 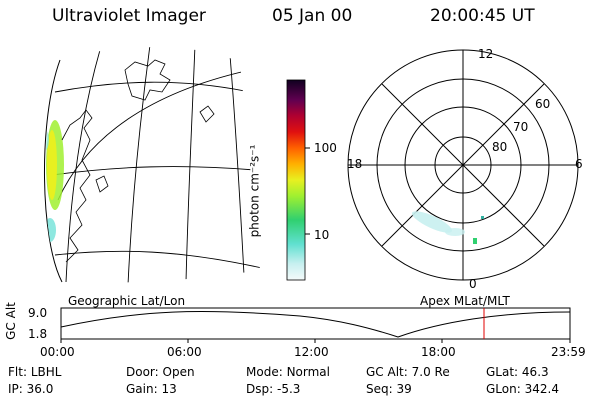 I want to click on colorbar-tick-10: 10, so click(x=322, y=235).